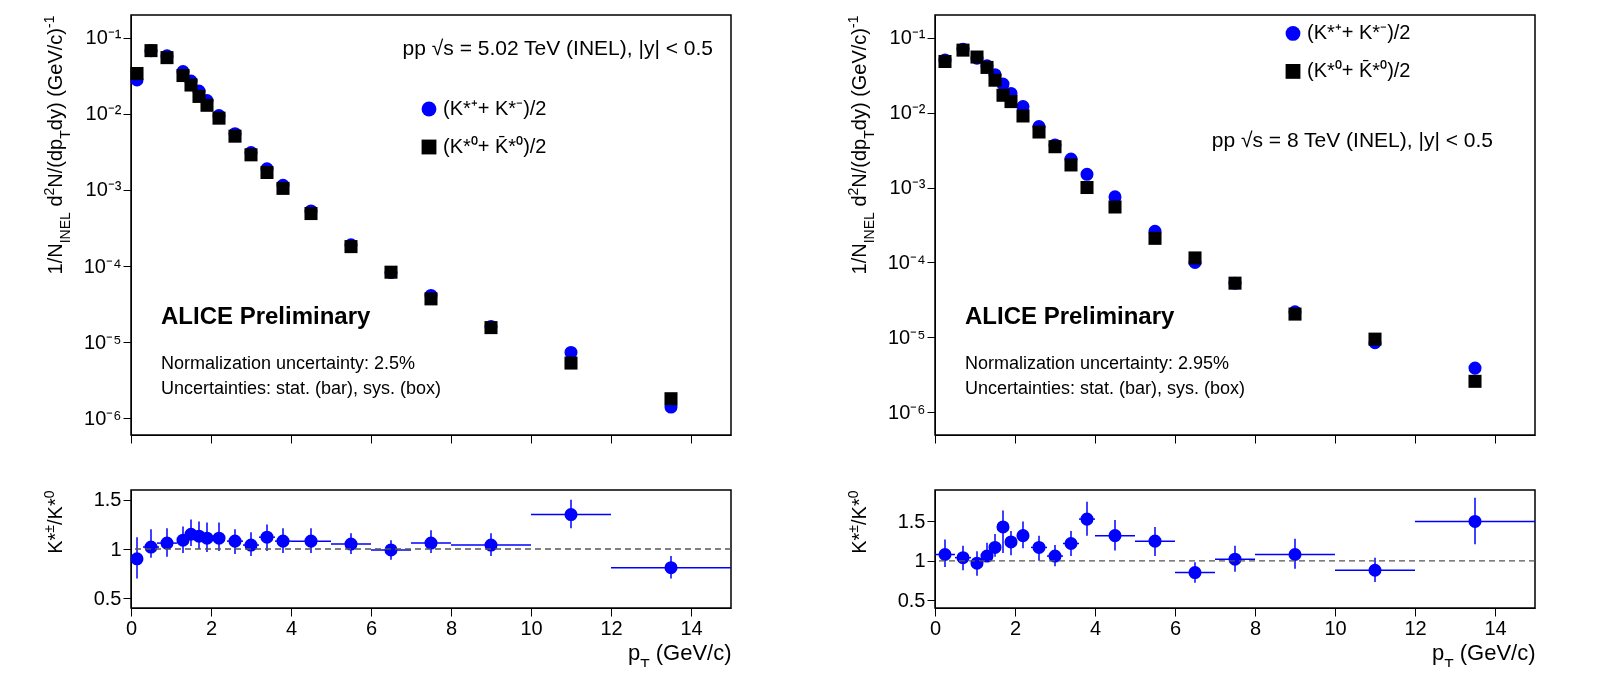 The image size is (1609, 691). I want to click on annotation: Normalization uncertainty: 2.5%, so click(288, 362).